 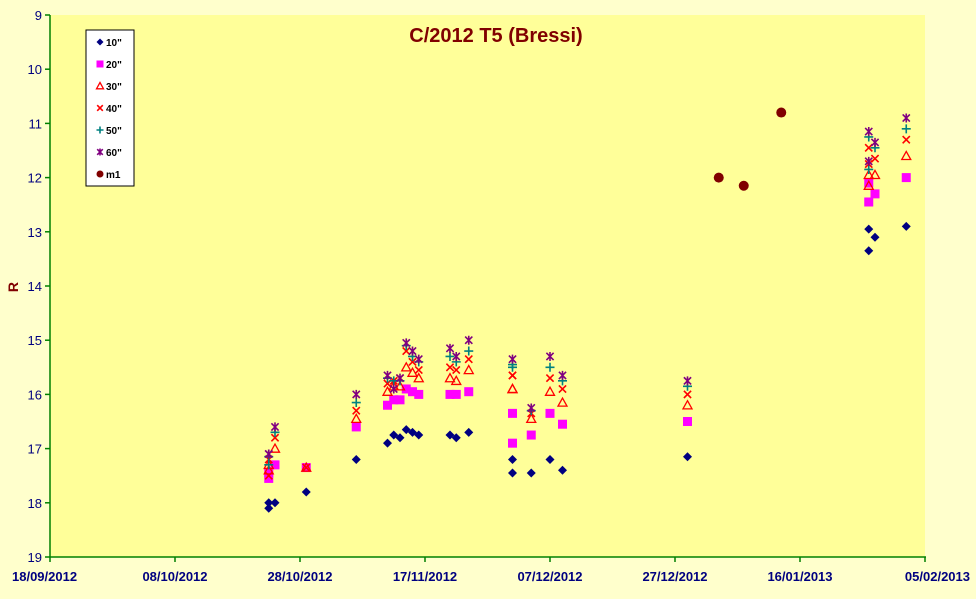 I want to click on y-axis-label: R, so click(x=13, y=287).